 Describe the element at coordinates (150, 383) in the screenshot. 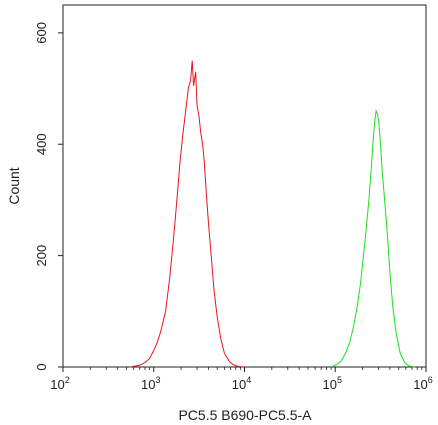

I see `x-tick-label: 10³` at that location.